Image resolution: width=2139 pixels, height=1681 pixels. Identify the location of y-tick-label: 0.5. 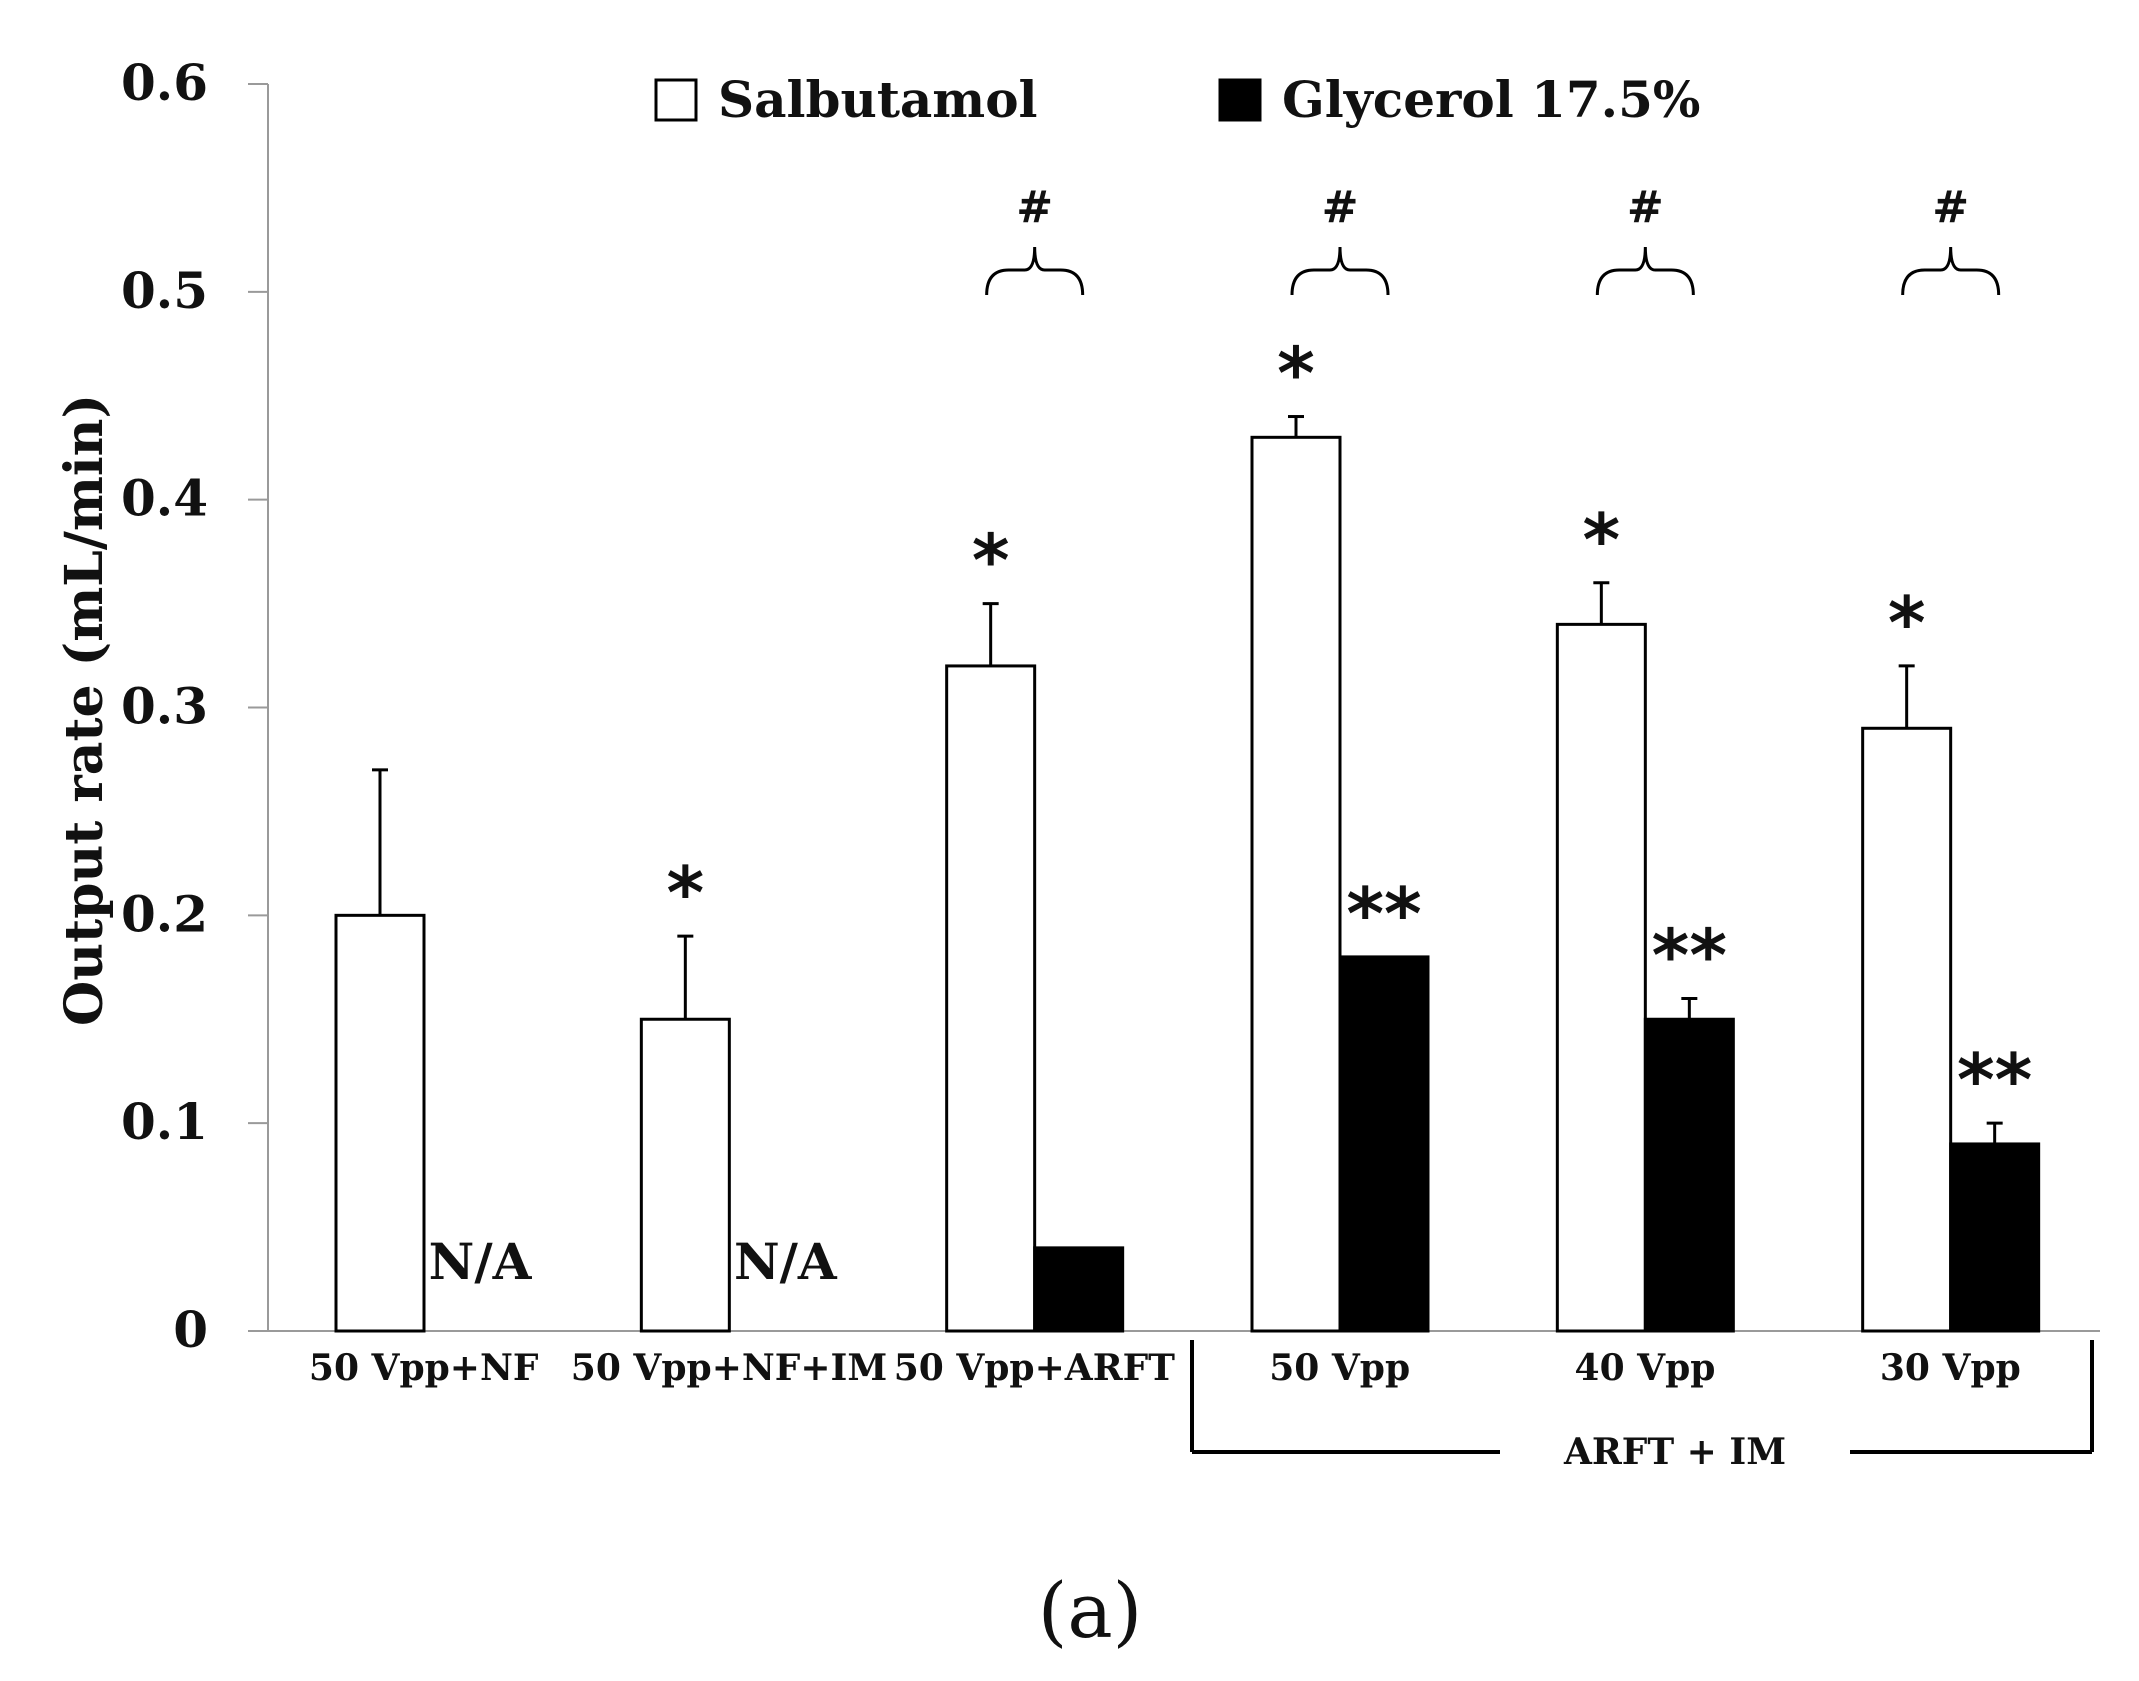
(164, 290).